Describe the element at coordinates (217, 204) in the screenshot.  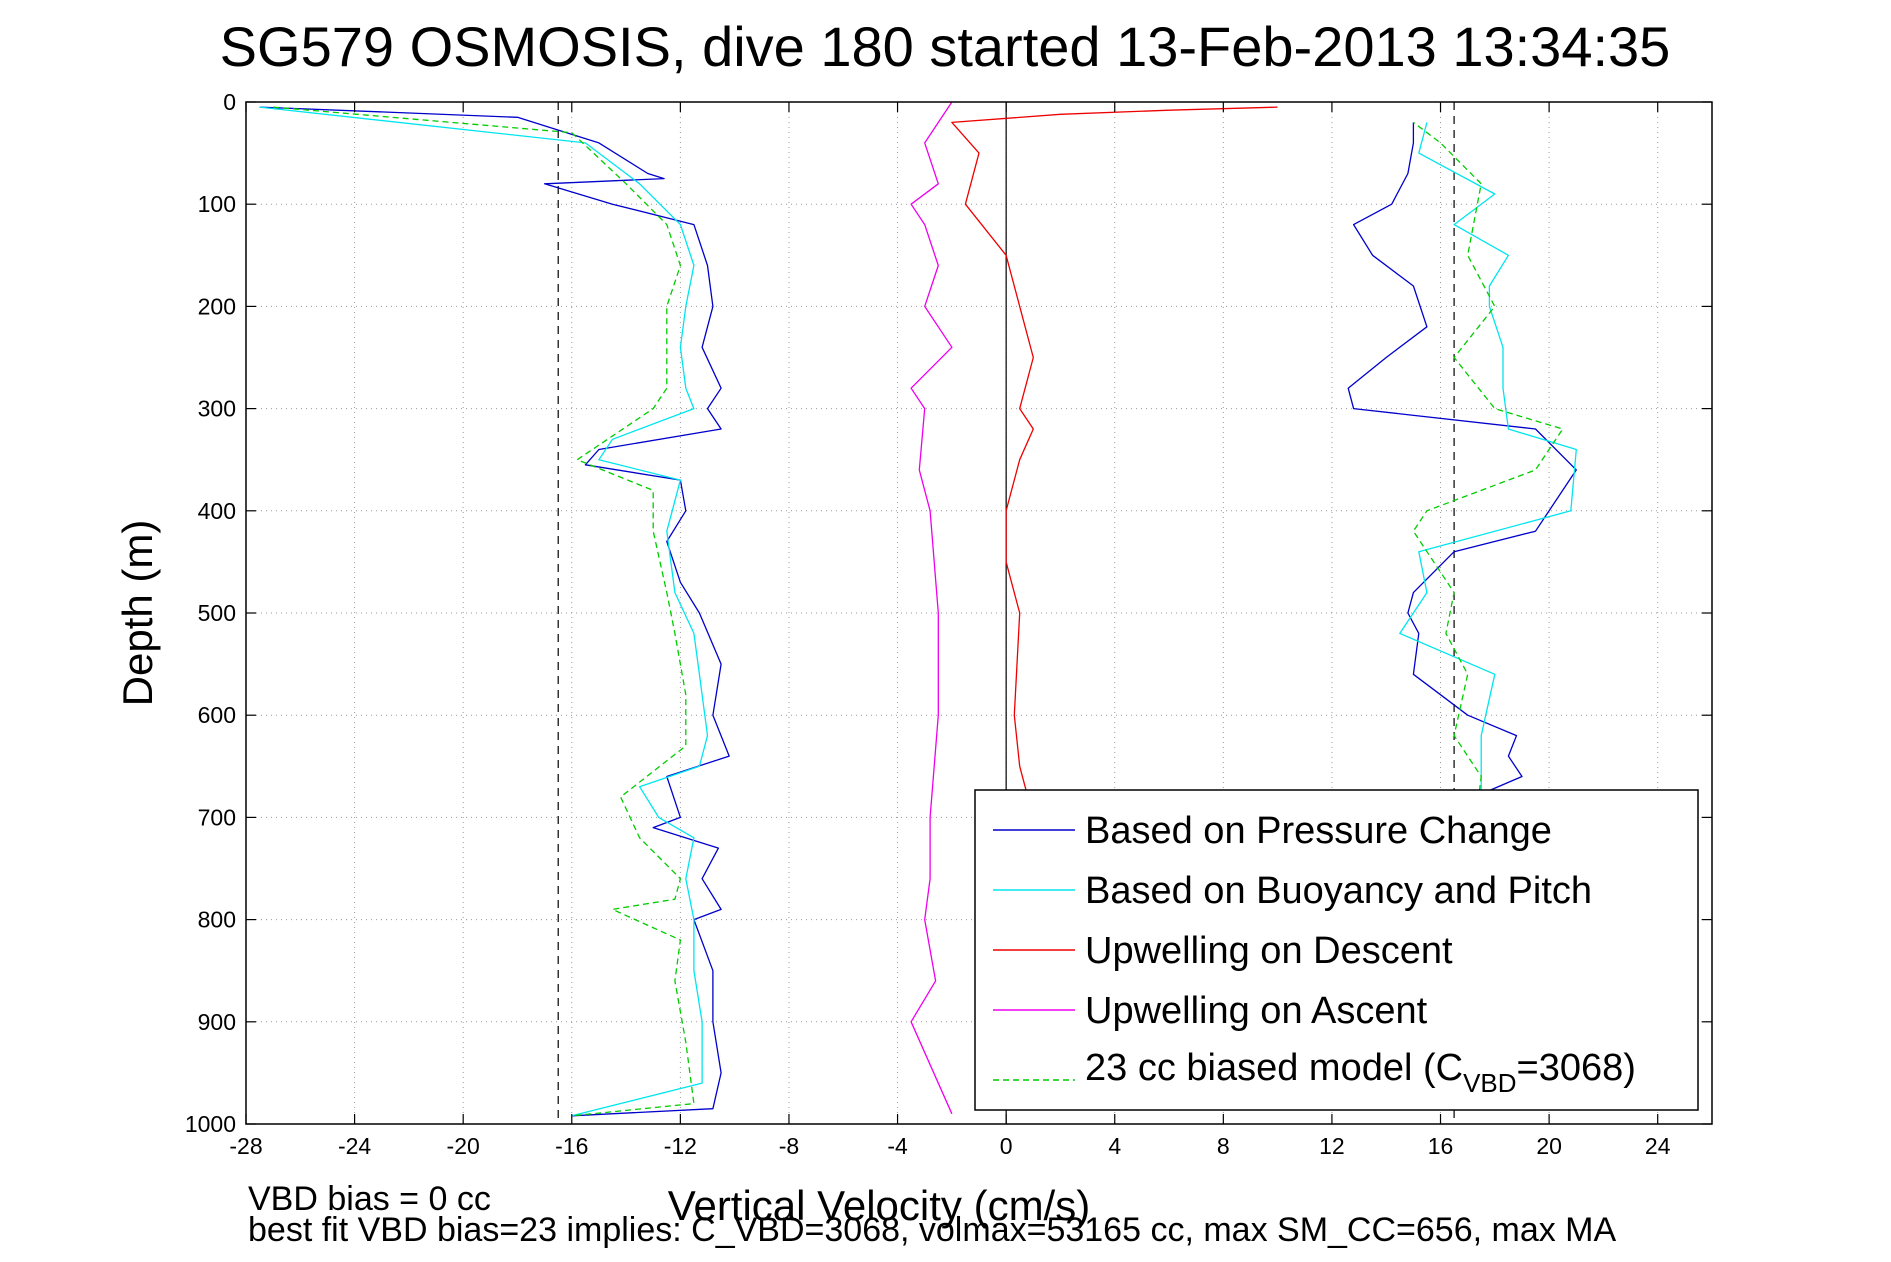
I see `y-tick-label-1: 100` at that location.